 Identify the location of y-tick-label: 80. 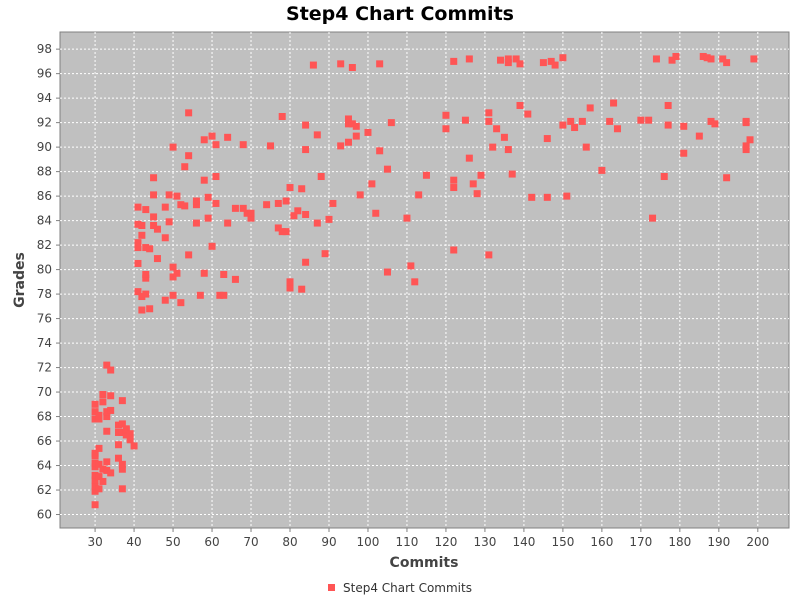
(44, 270).